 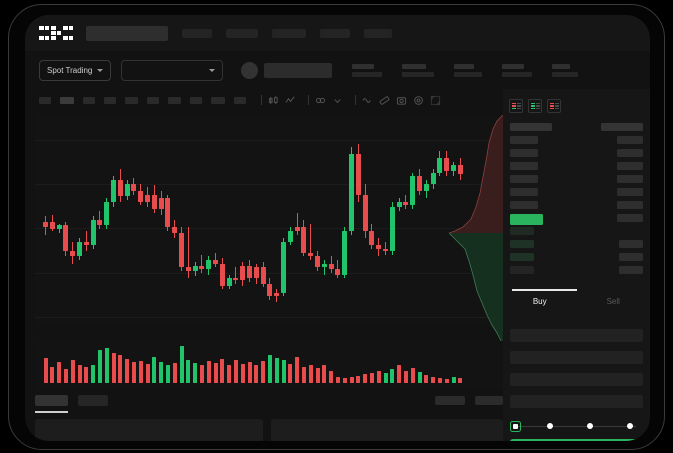 What do you see at coordinates (387, 430) in the screenshot?
I see `bottom-panel-right` at bounding box center [387, 430].